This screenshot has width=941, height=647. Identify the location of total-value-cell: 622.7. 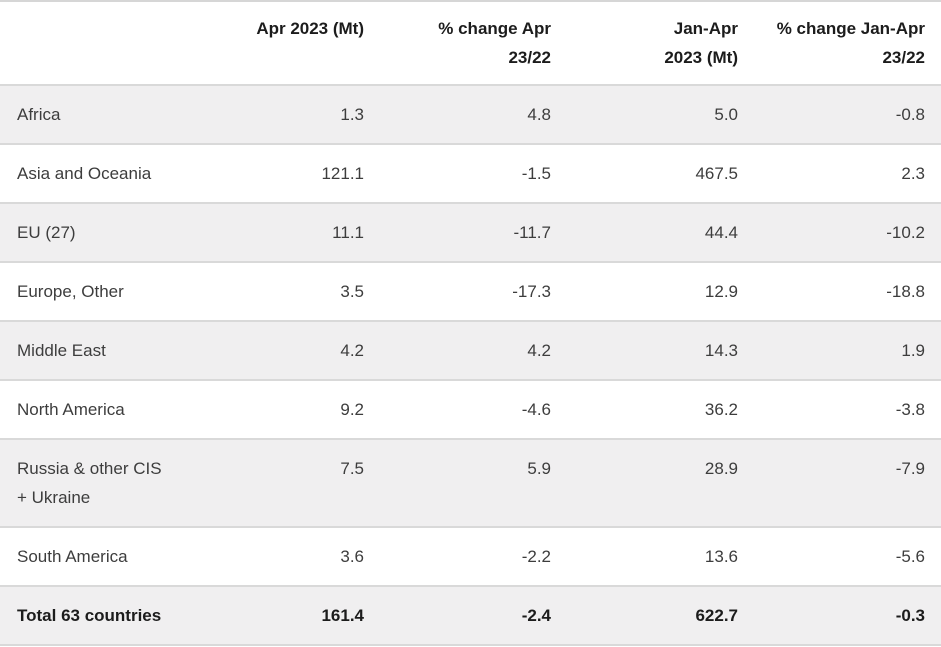
(716, 615).